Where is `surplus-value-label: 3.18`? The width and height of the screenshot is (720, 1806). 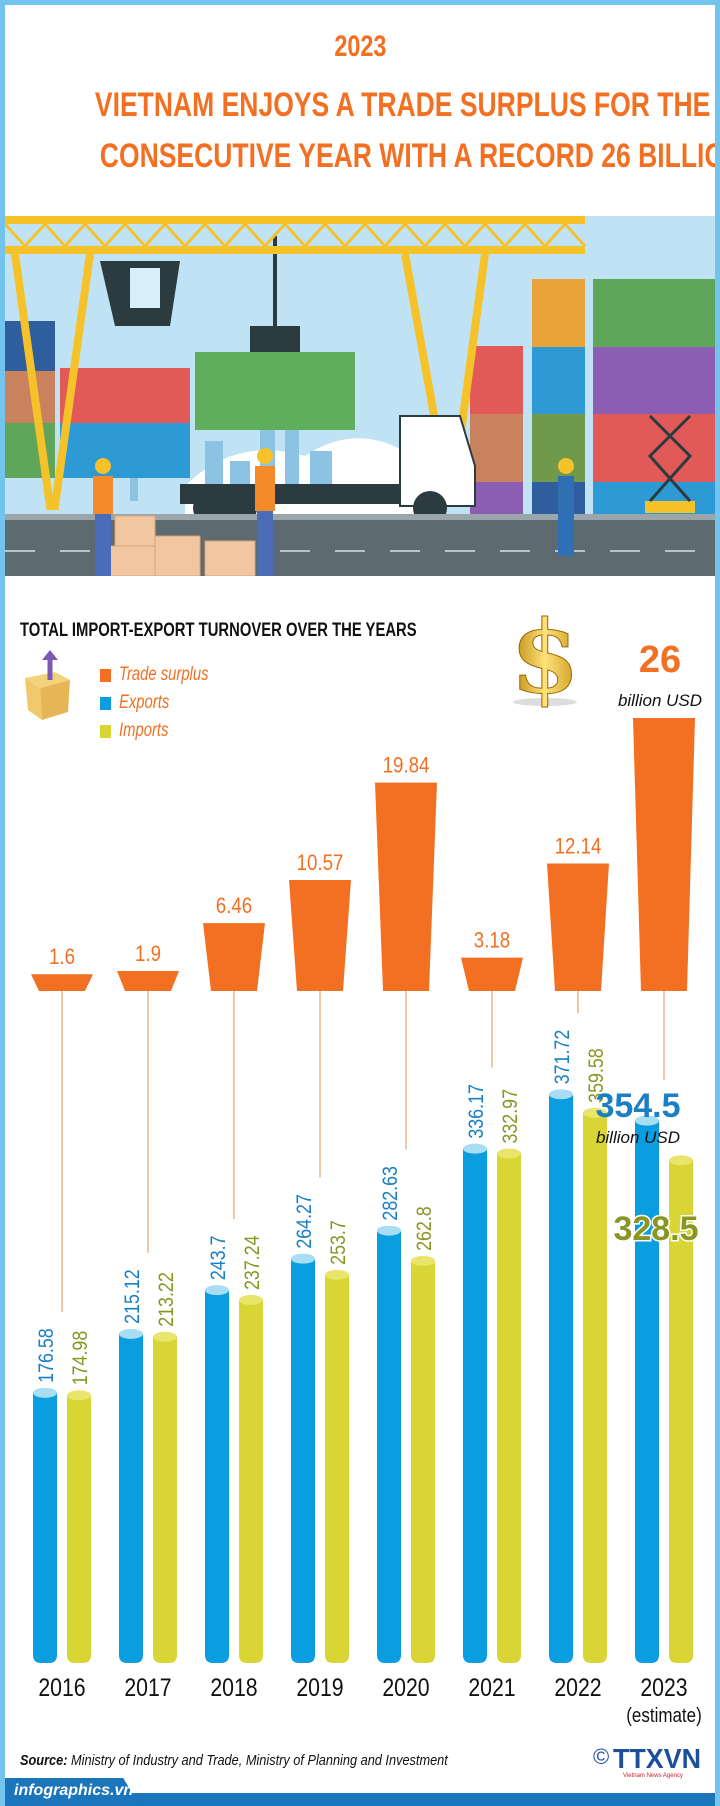
surplus-value-label: 3.18 is located at coordinates (492, 941).